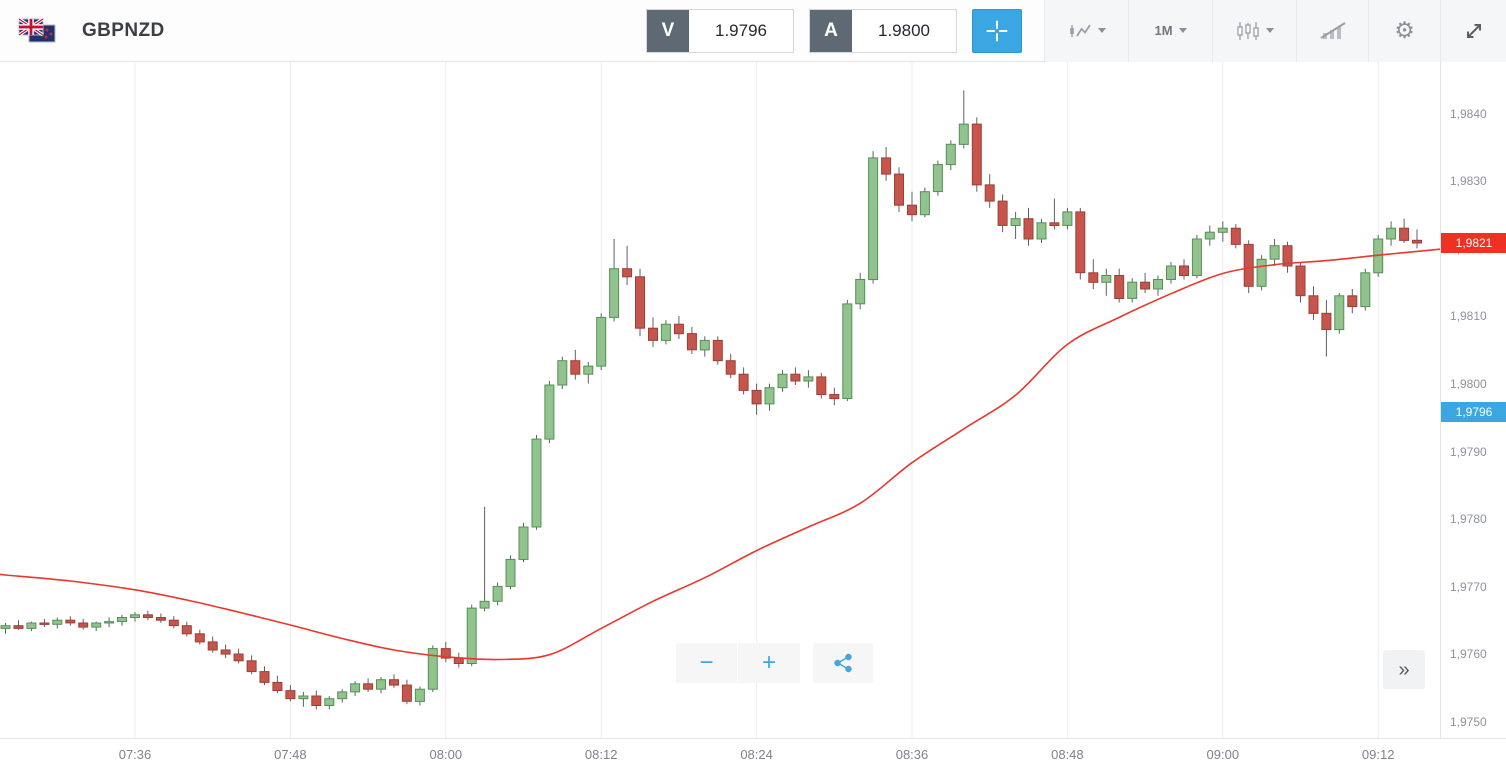 The height and width of the screenshot is (770, 1506). Describe the element at coordinates (769, 663) in the screenshot. I see `zoom-in-button: +` at that location.